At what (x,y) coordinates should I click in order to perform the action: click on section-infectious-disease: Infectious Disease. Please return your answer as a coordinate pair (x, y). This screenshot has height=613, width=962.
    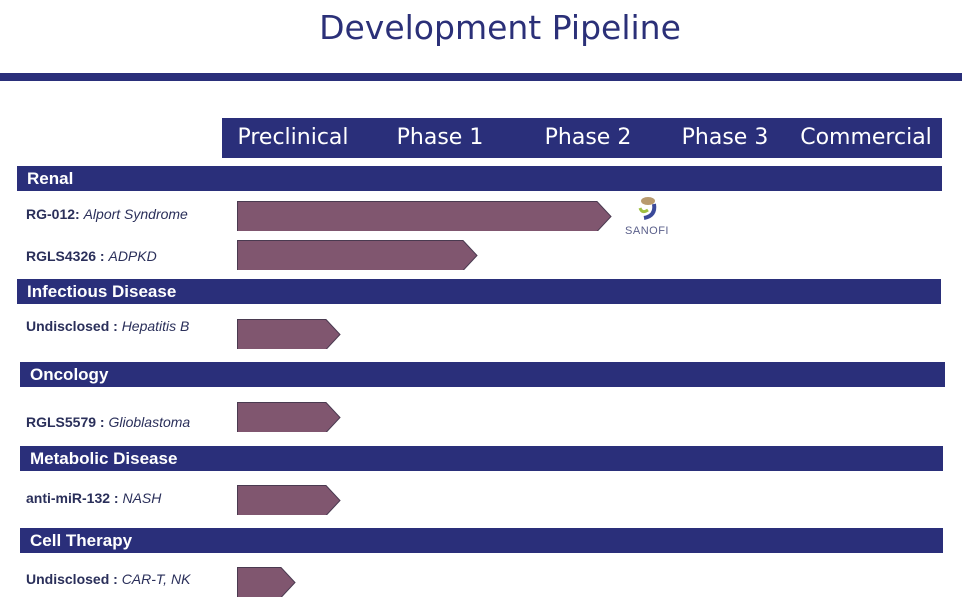
    Looking at the image, I should click on (479, 291).